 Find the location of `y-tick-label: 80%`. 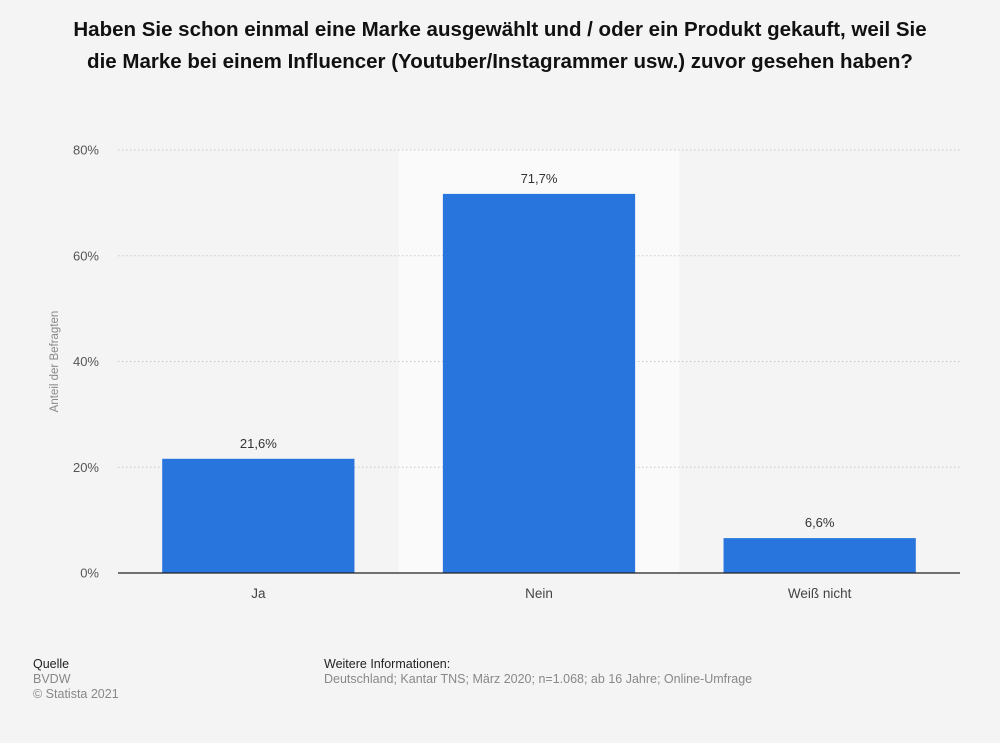

y-tick-label: 80% is located at coordinates (86, 150).